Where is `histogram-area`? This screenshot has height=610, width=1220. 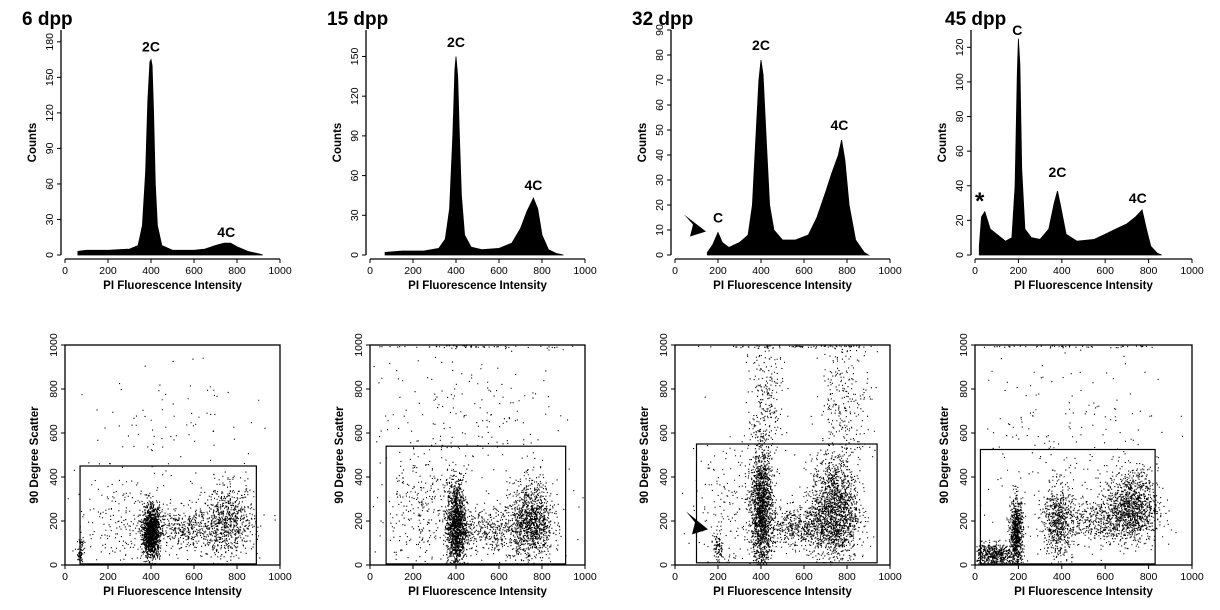
histogram-area is located at coordinates (170, 157).